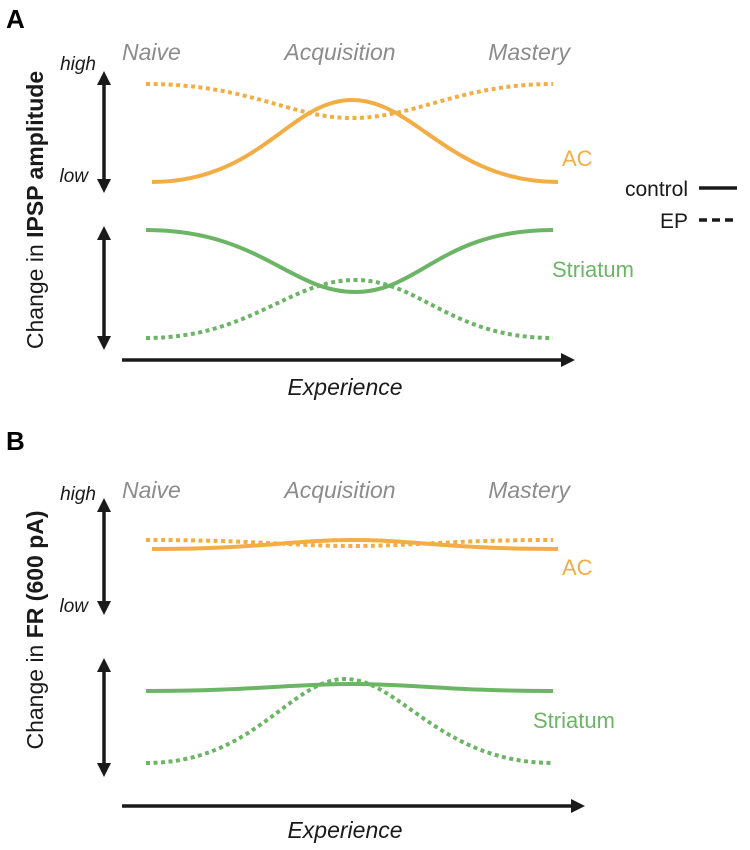 The image size is (750, 850). Describe the element at coordinates (74, 176) in the screenshot. I see `panel-a-low-label: low` at that location.